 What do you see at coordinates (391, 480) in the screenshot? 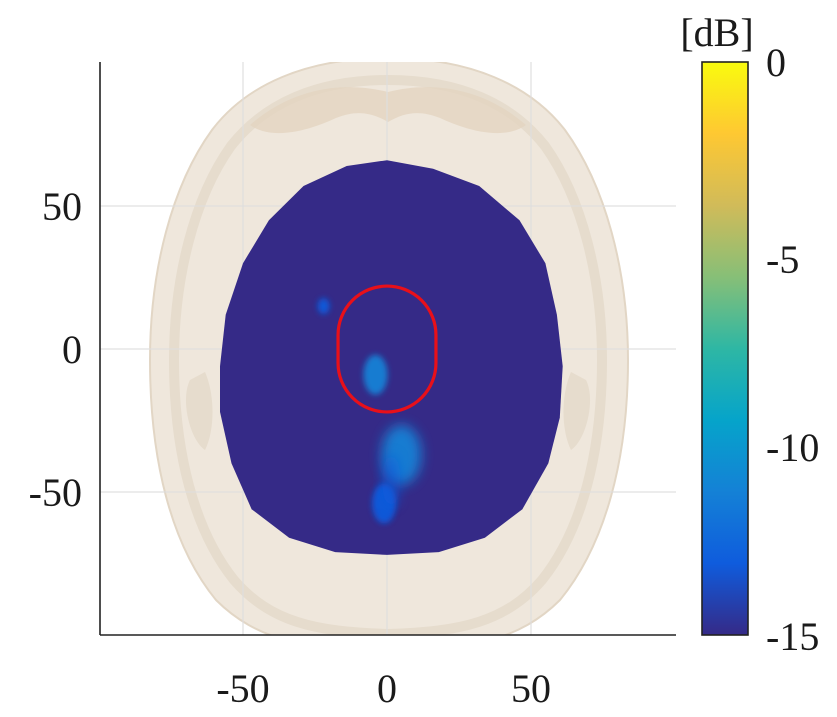
I see `hotspot-trail` at bounding box center [391, 480].